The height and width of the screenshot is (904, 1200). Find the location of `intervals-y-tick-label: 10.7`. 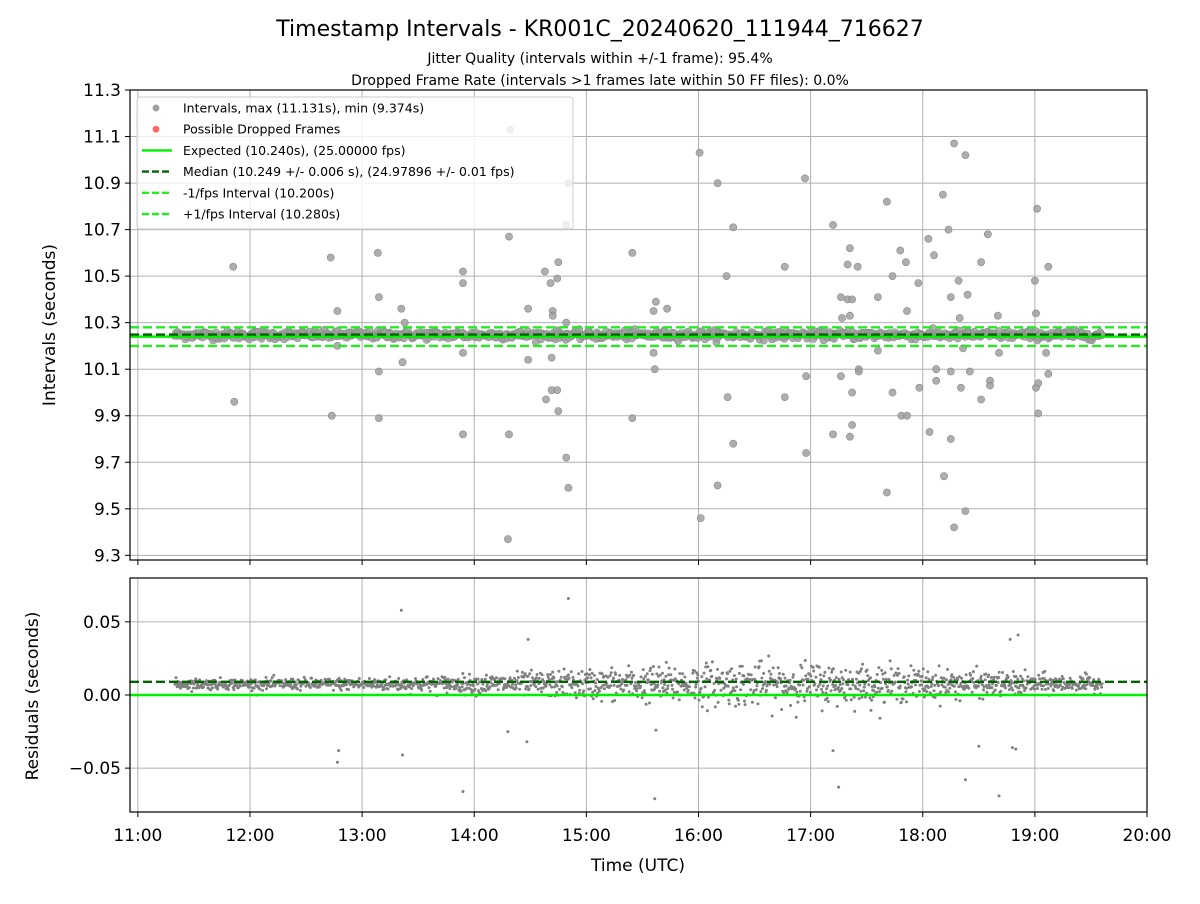

intervals-y-tick-label: 10.7 is located at coordinates (102, 231).